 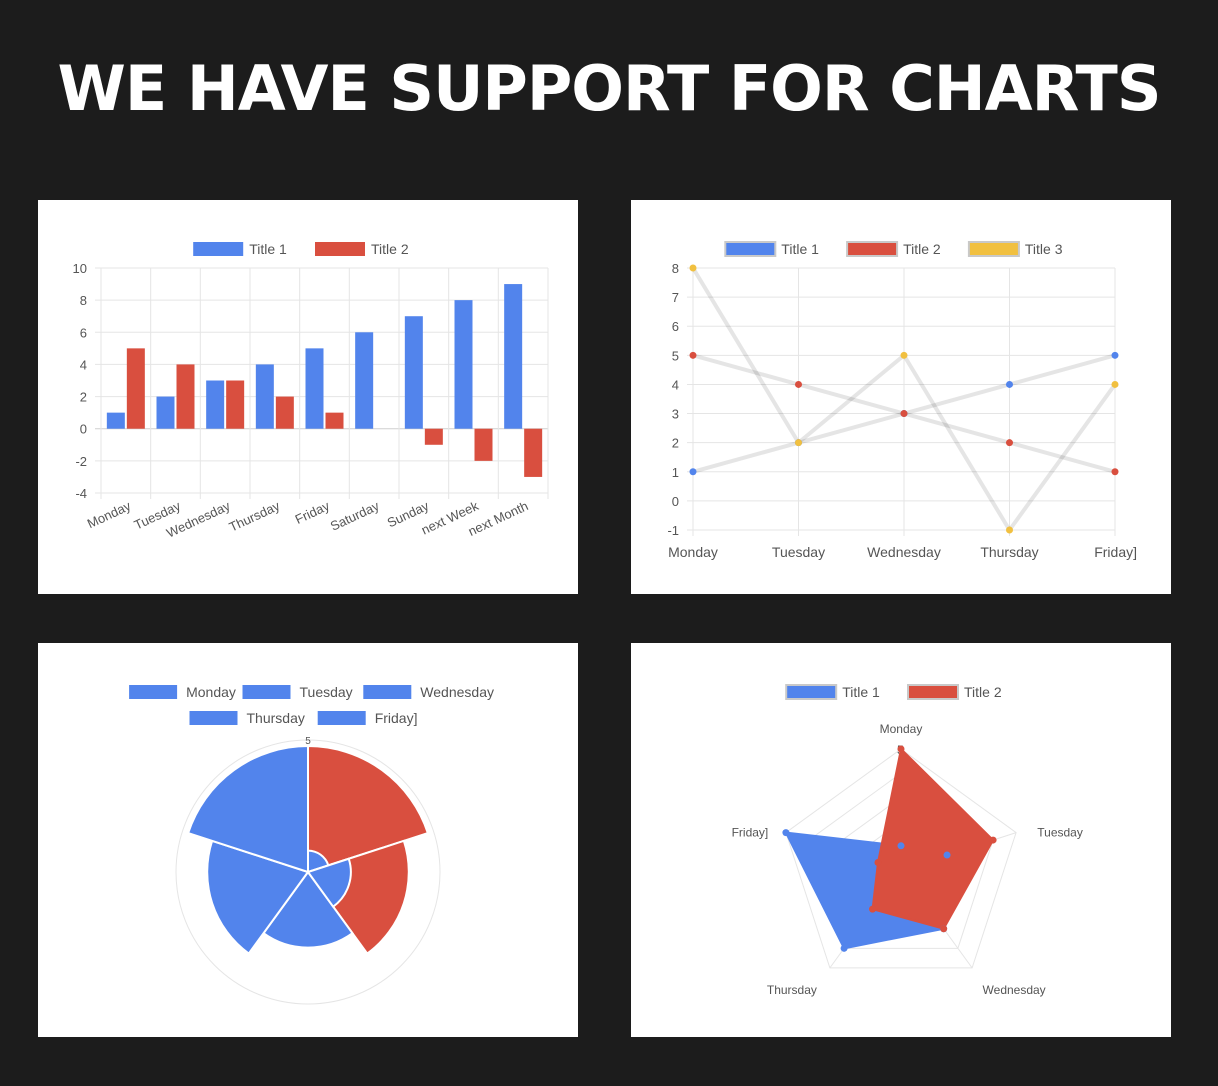 What do you see at coordinates (1060, 833) in the screenshot?
I see `radar-axis-label-1: Tuesday` at bounding box center [1060, 833].